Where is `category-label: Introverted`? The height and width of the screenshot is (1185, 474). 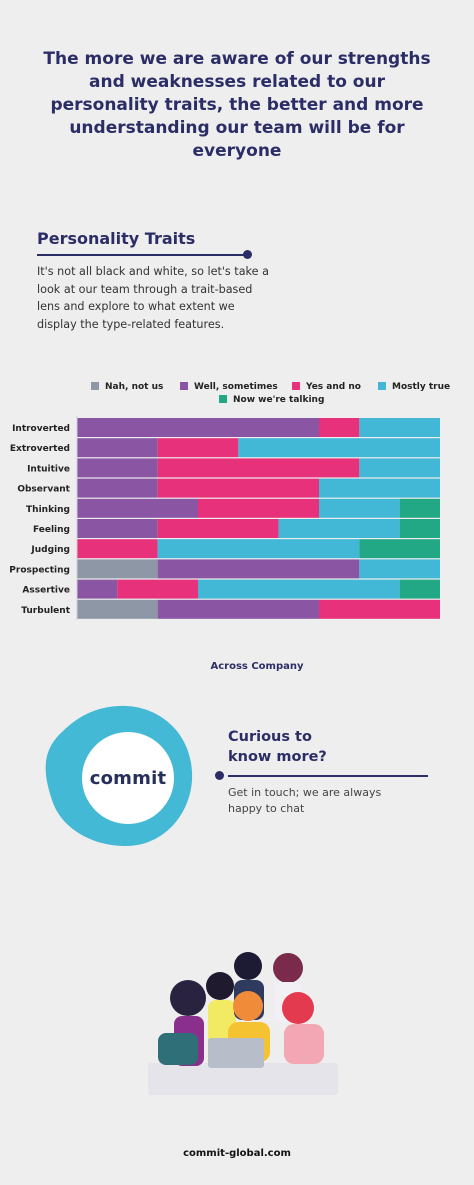
category-label: Introverted is located at coordinates (41, 429).